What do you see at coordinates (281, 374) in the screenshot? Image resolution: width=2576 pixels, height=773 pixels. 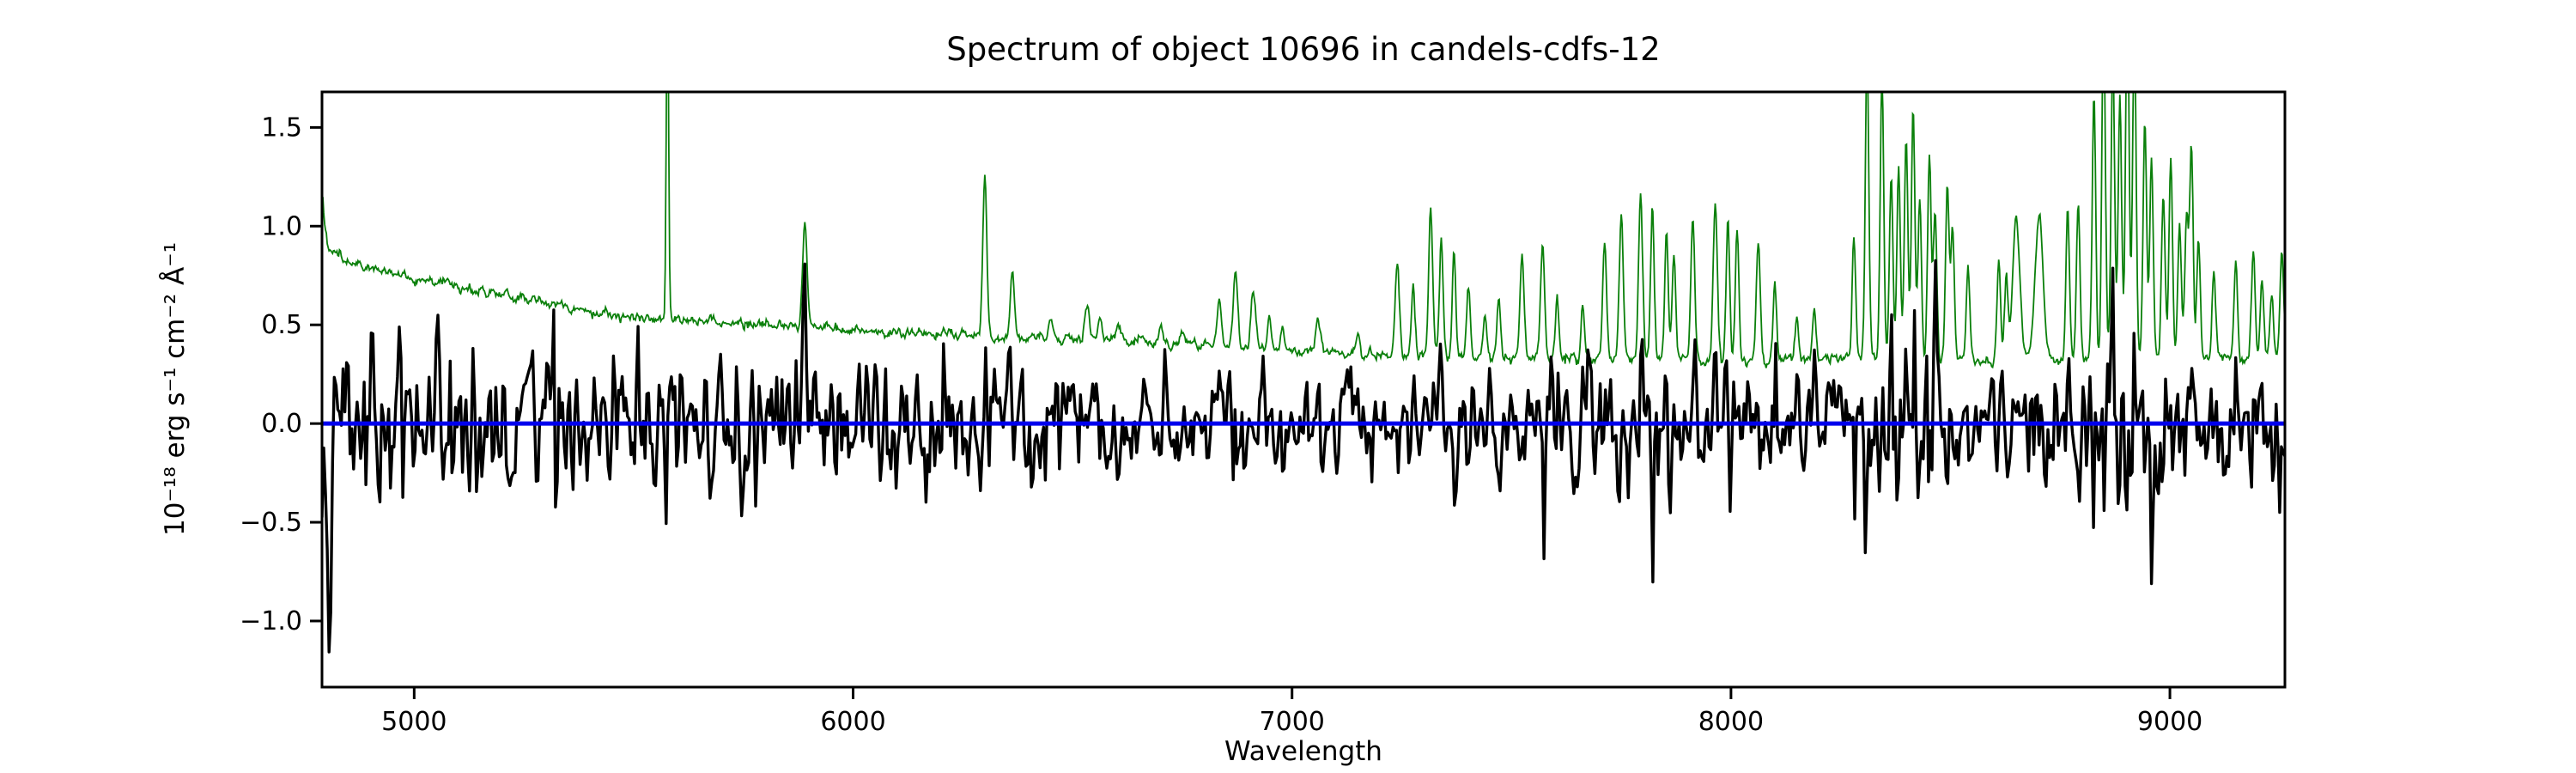 I see `y-axis: −1.0 −0.5 0.0 0.5 1.0 1.5` at bounding box center [281, 374].